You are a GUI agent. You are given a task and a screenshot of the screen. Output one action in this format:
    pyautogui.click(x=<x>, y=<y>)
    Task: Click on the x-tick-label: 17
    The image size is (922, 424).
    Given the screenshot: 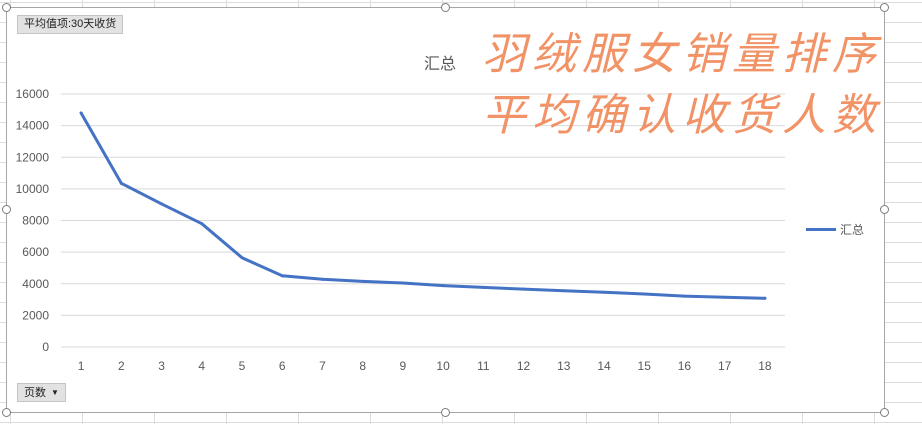 What is the action you would take?
    pyautogui.click(x=725, y=366)
    